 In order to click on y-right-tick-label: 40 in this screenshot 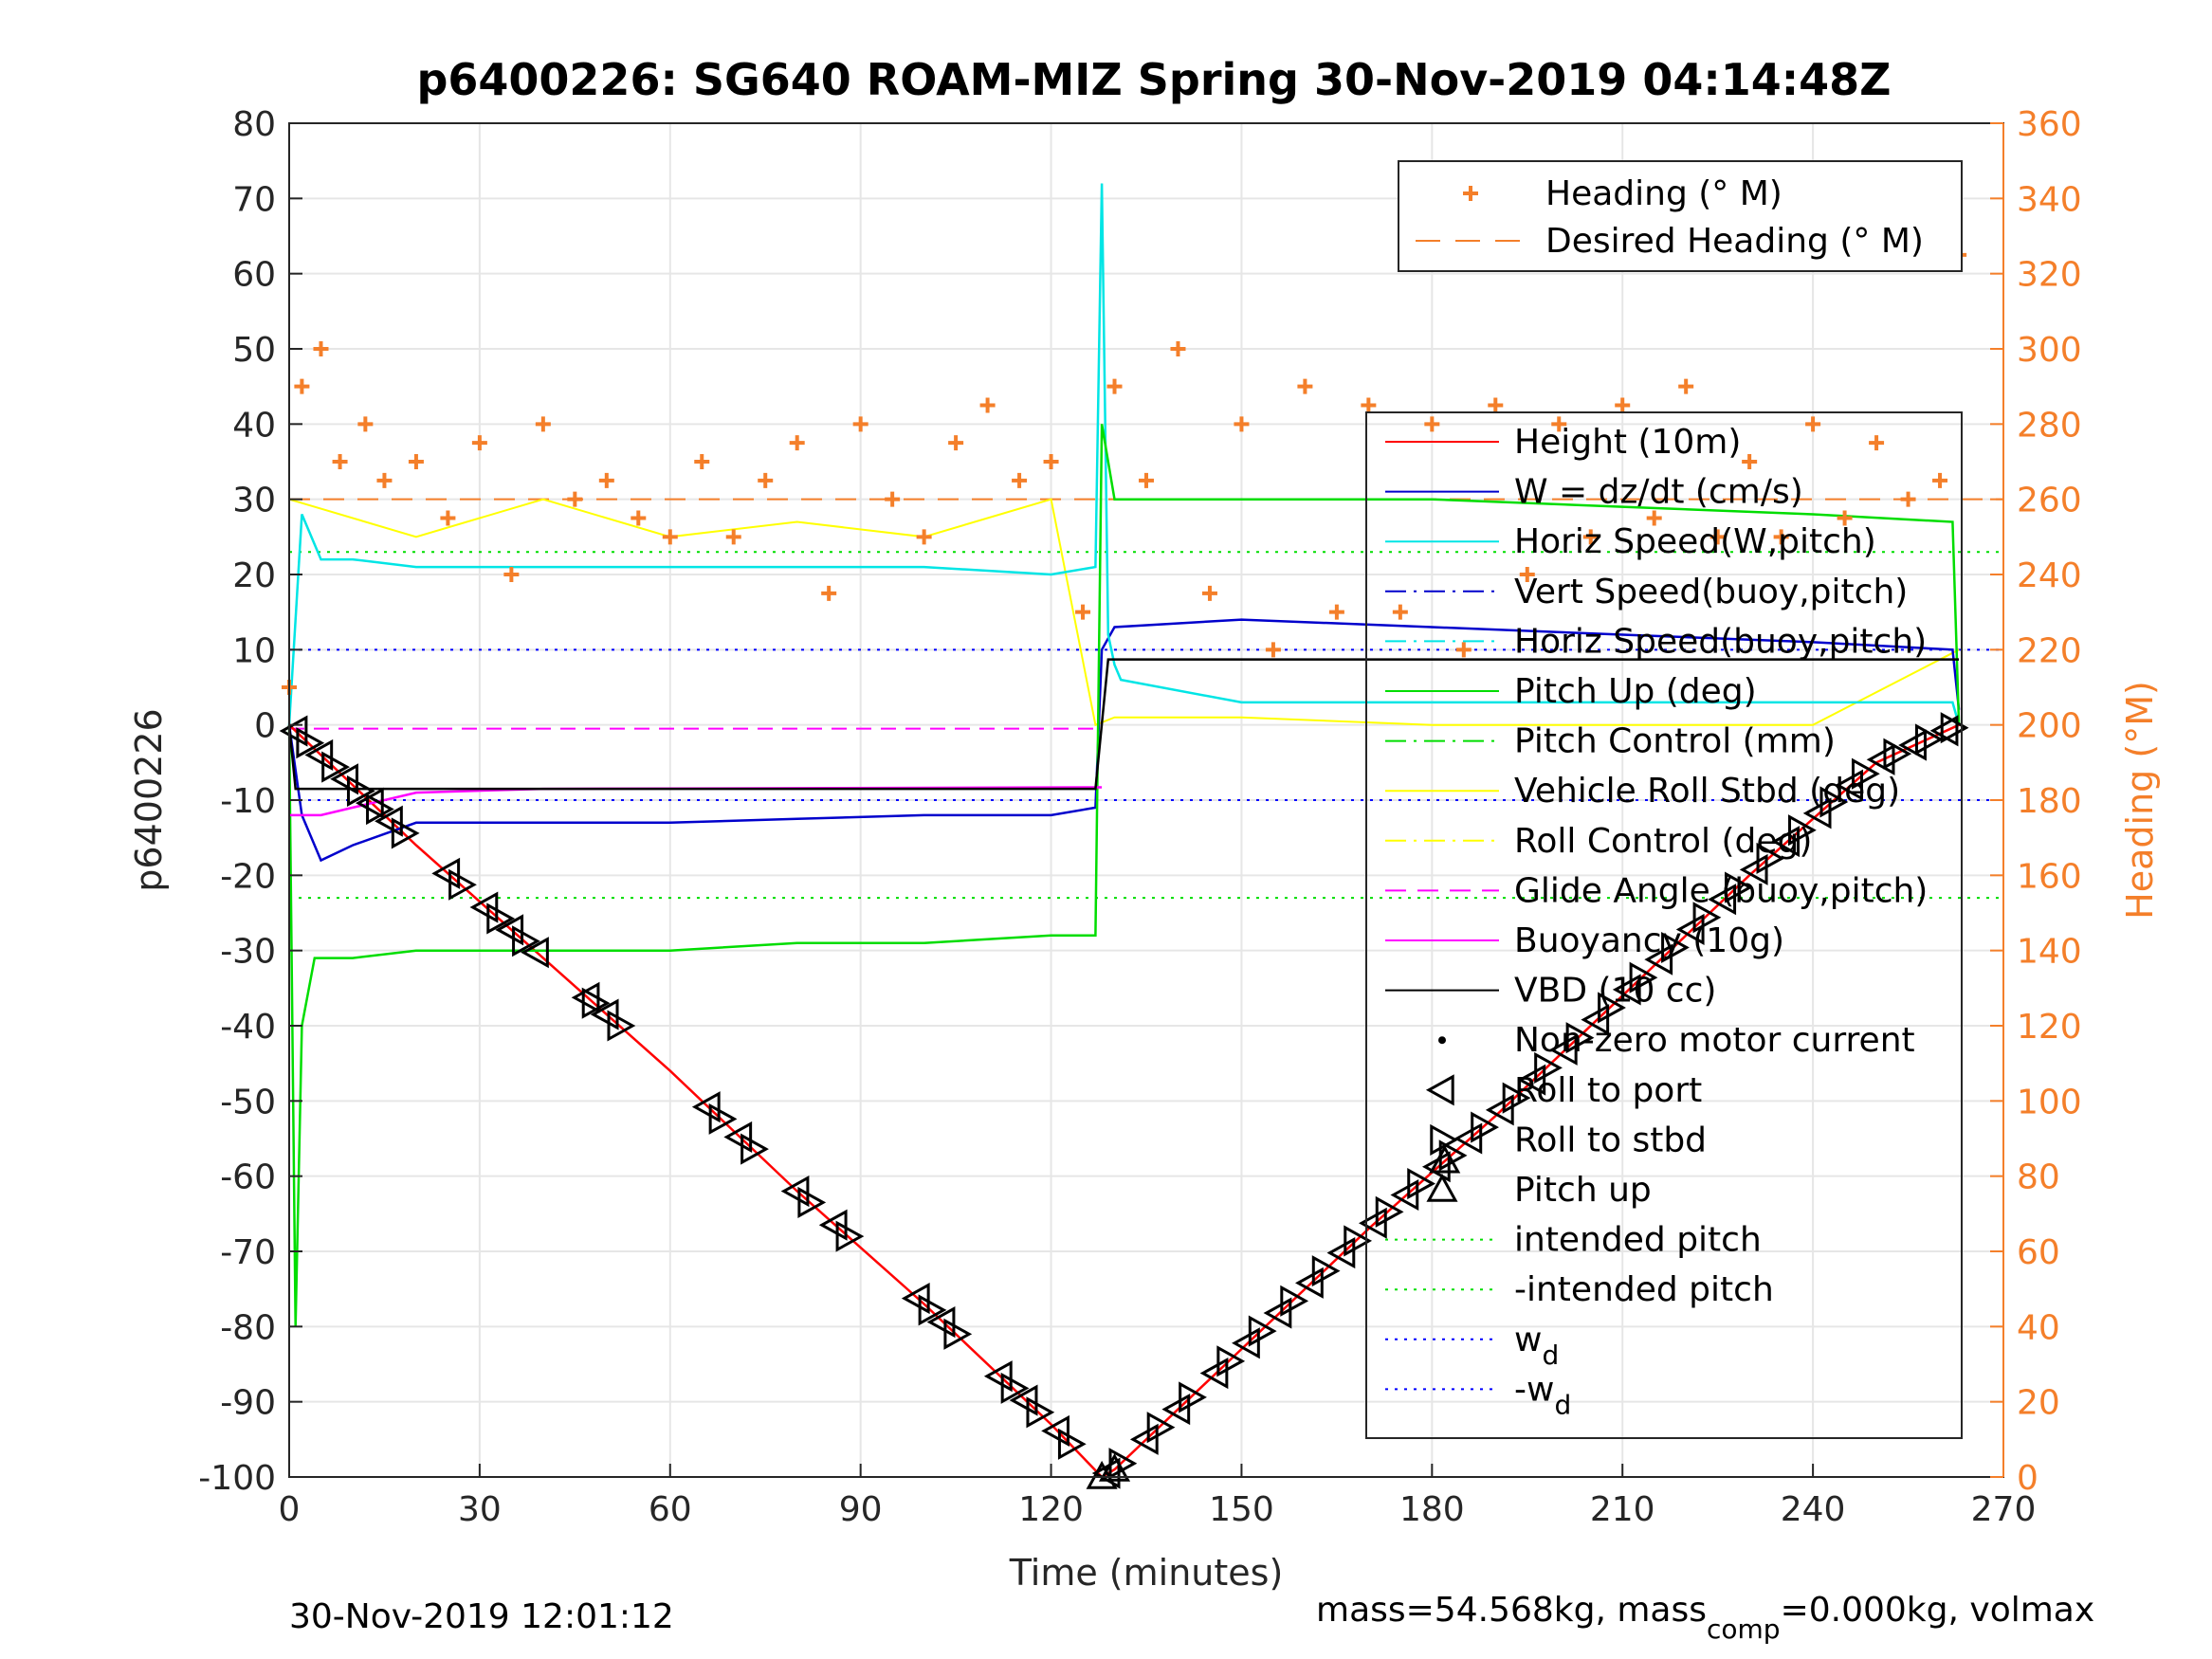, I will do `click(2038, 1327)`.